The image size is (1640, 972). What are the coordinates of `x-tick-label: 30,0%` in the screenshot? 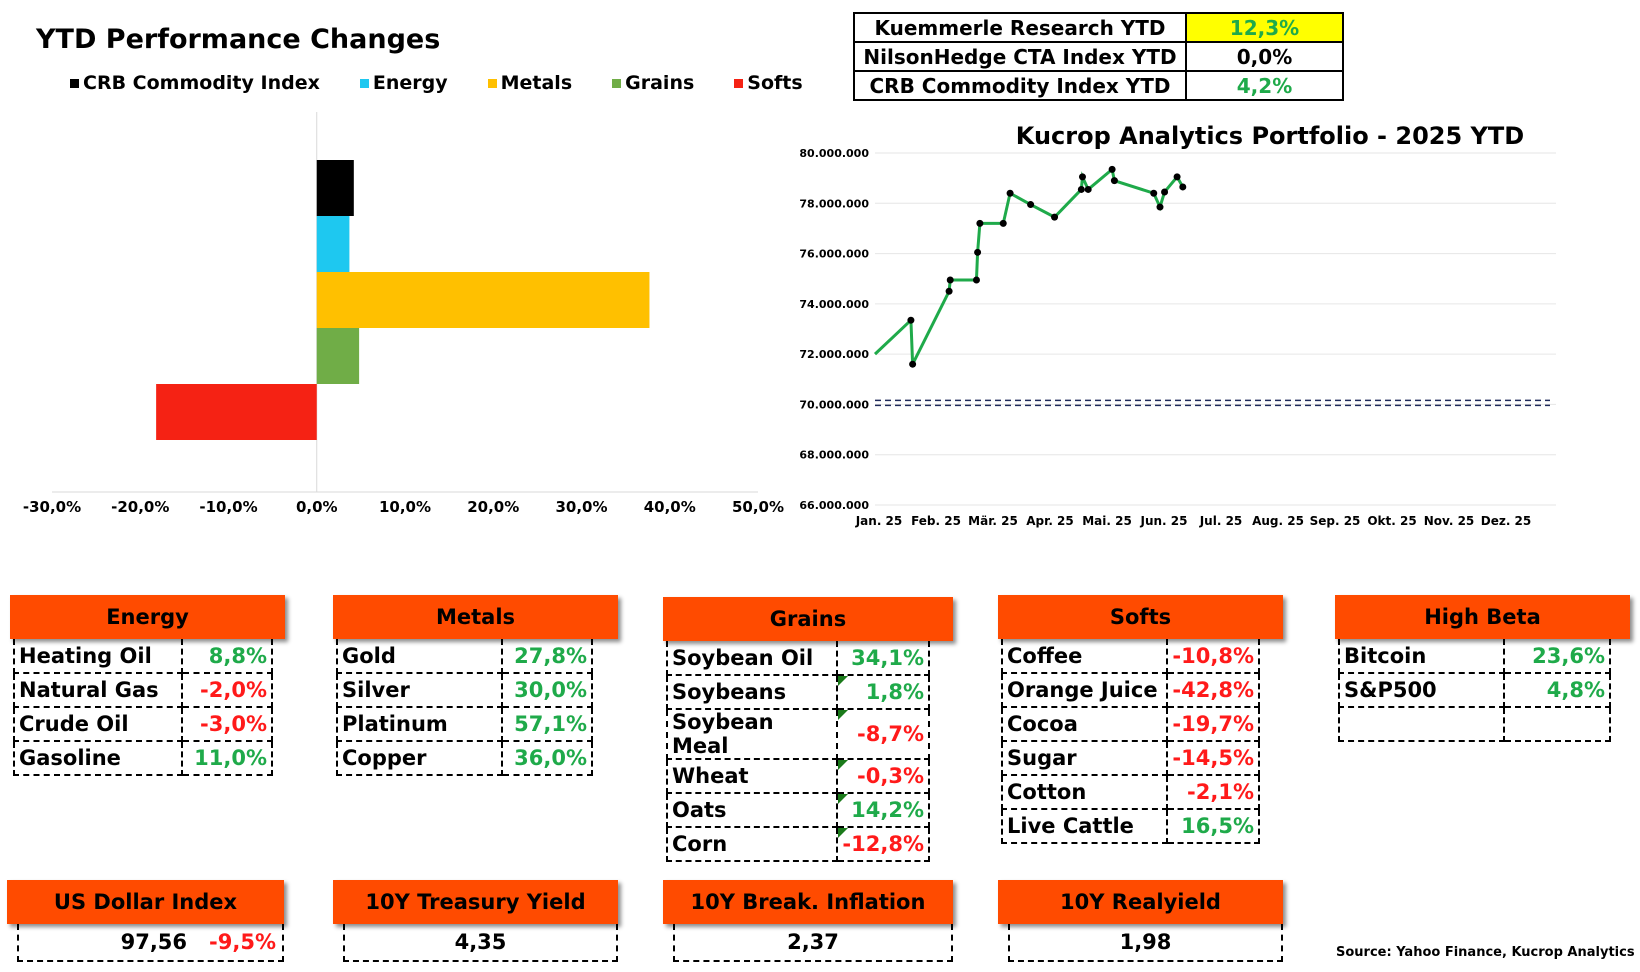 It's located at (581, 507).